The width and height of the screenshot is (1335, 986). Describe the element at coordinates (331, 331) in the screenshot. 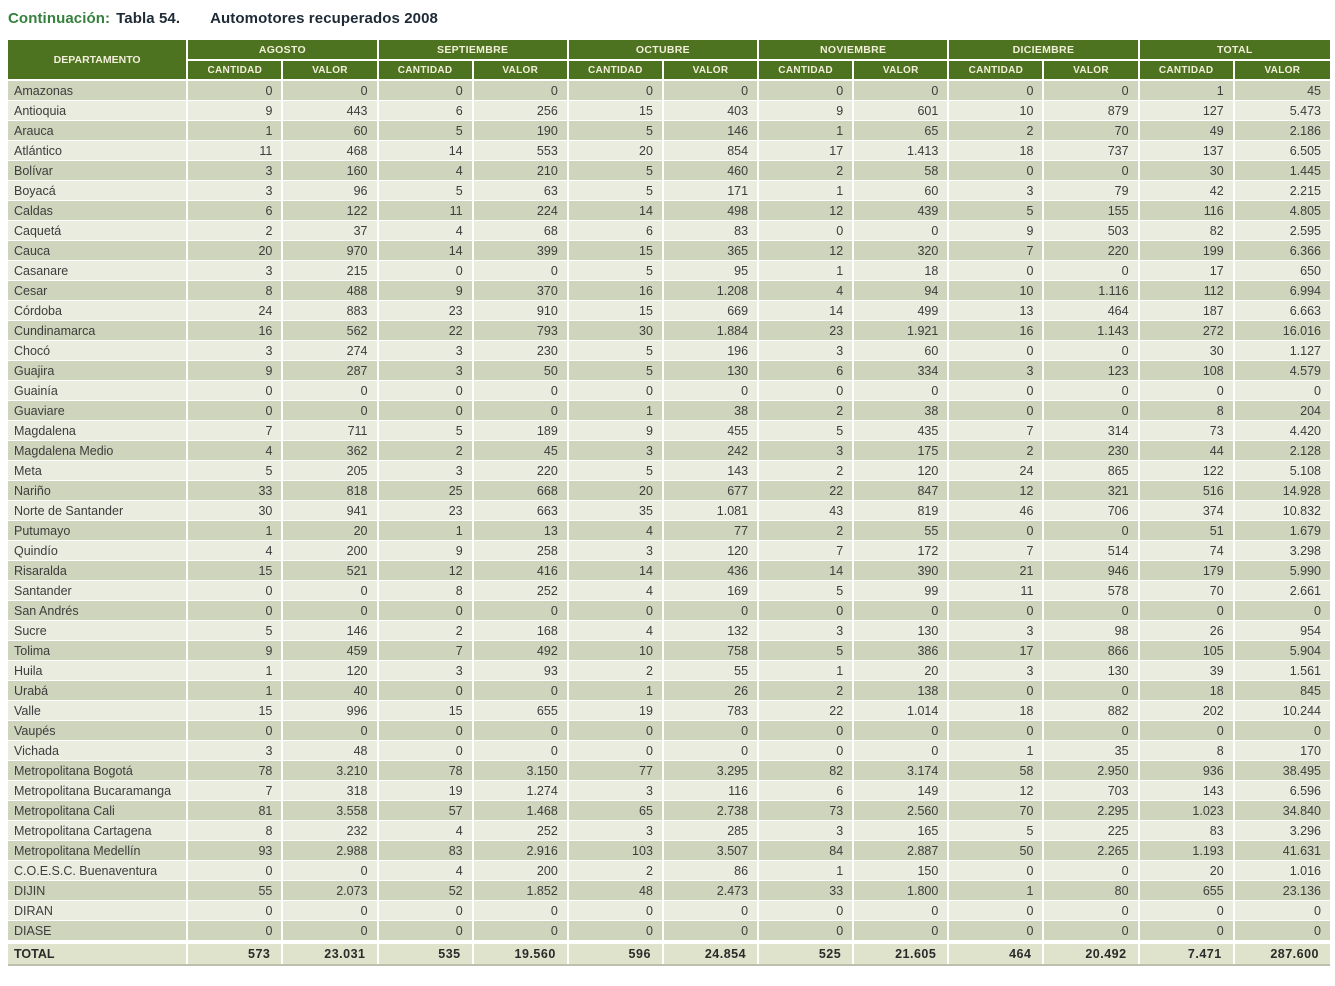

I see `table-cell: 562` at that location.